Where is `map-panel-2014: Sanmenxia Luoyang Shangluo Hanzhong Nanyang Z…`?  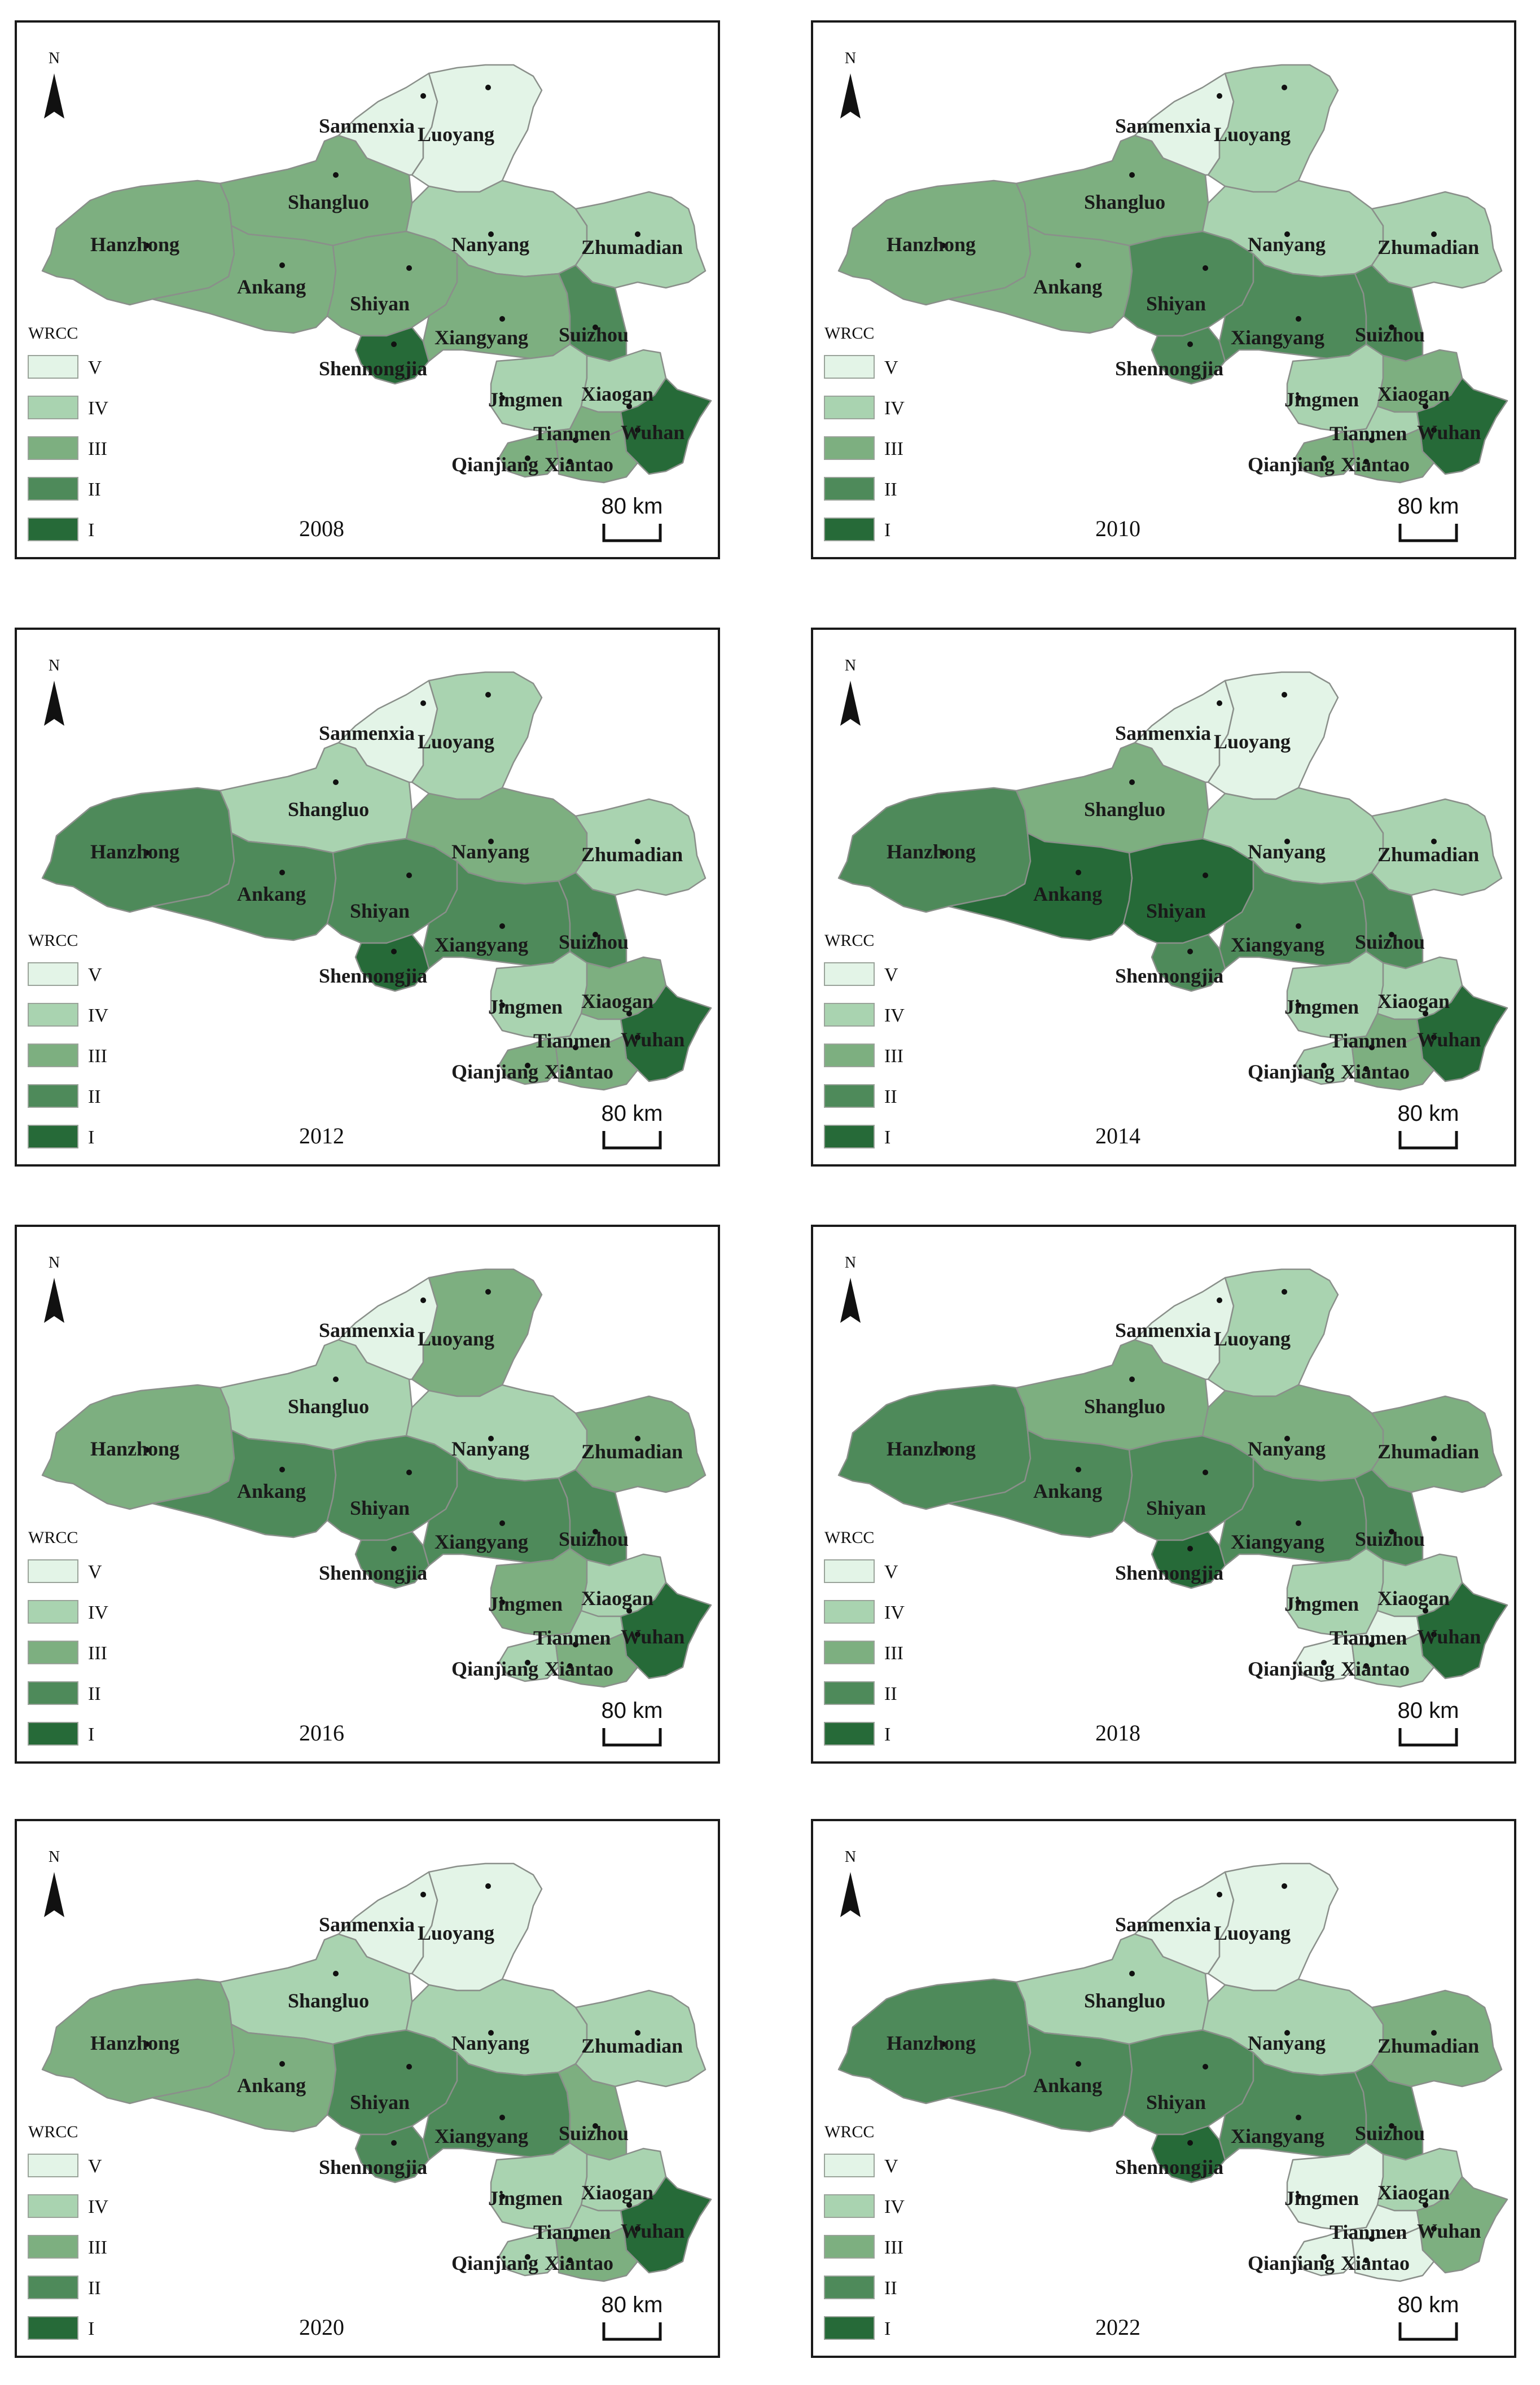 map-panel-2014: Sanmenxia Luoyang Shangluo Hanzhong Nanyang Z… is located at coordinates (1163, 897).